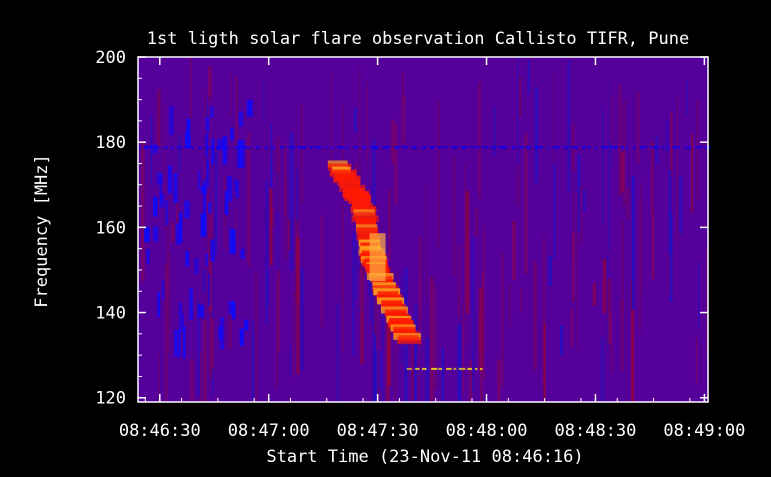 The image size is (771, 477). What do you see at coordinates (110, 143) in the screenshot?
I see `y-tick-label: 180` at bounding box center [110, 143].